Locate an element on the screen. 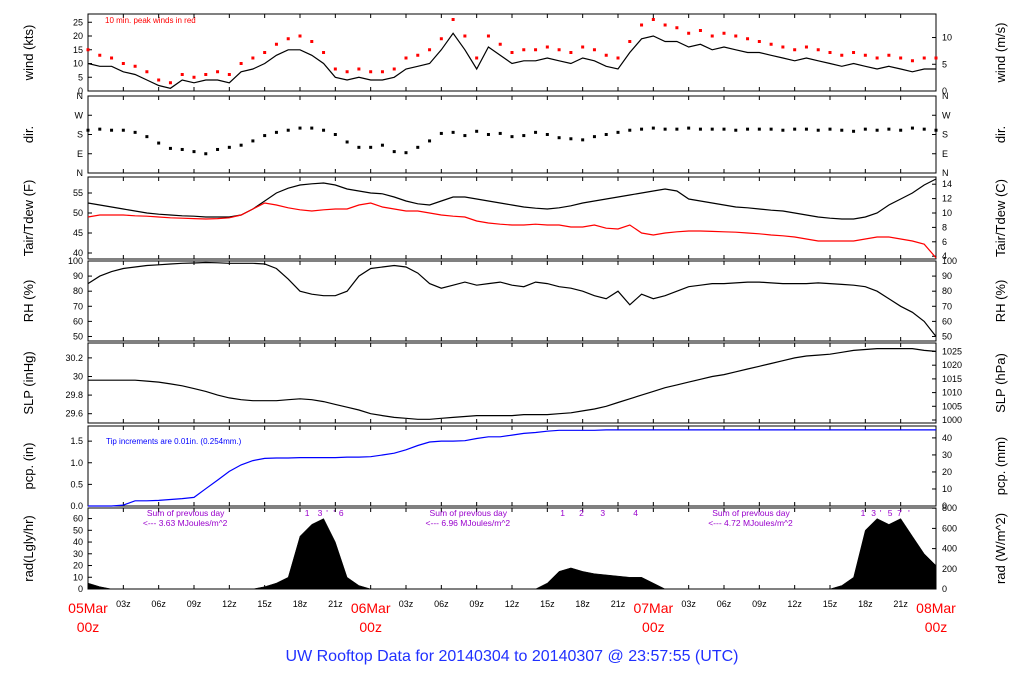 Image resolution: width=1024 pixels, height=700 pixels. pressure-y-tick-label-right: 1020 is located at coordinates (952, 365).